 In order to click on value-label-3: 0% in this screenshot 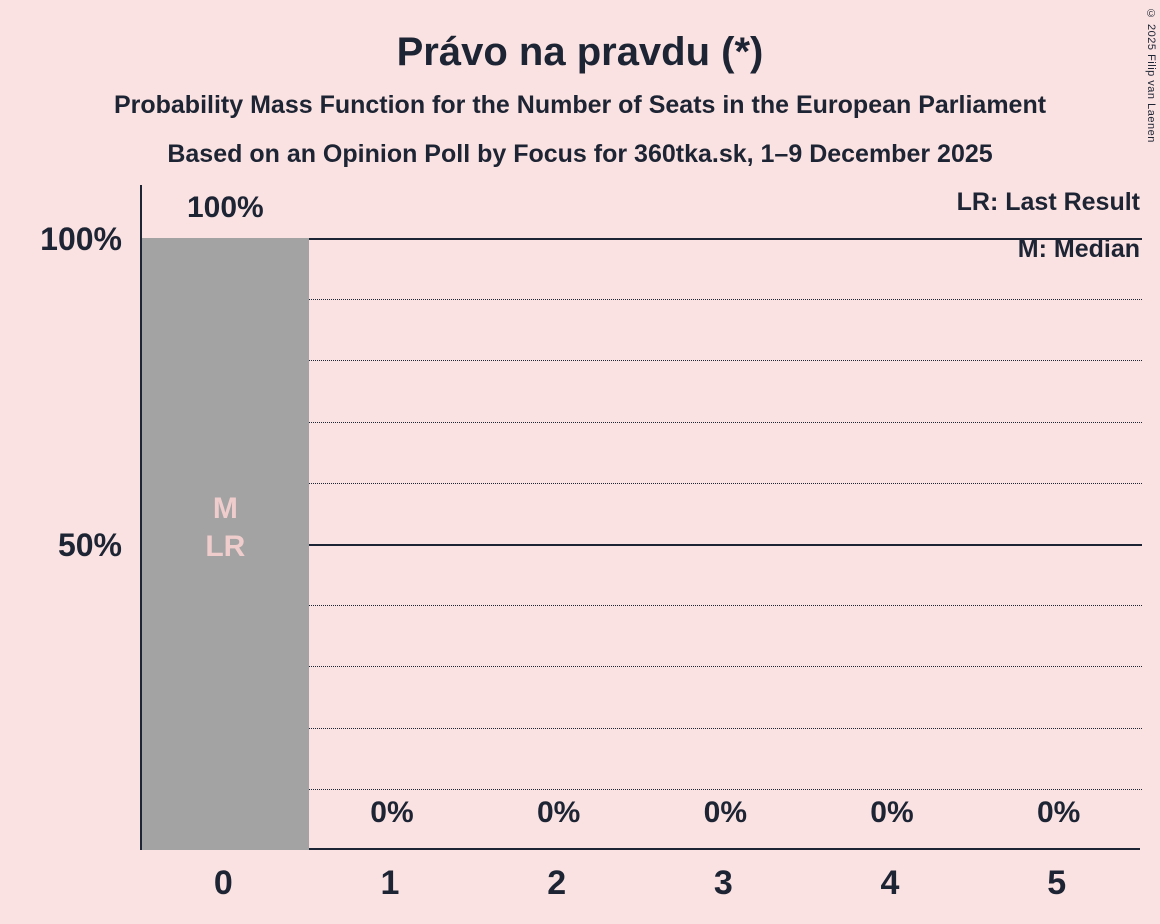, I will do `click(725, 812)`.